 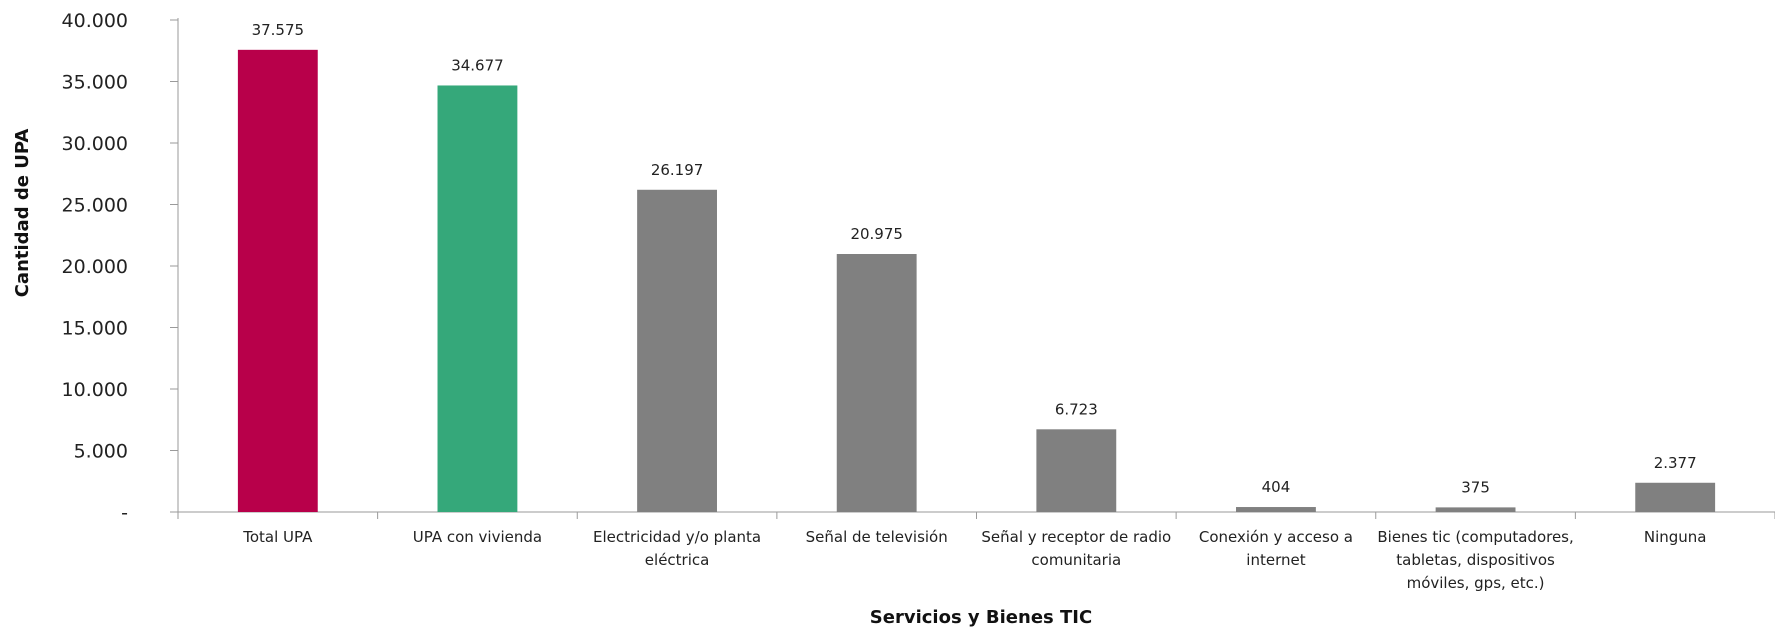 What do you see at coordinates (95, 83) in the screenshot?
I see `y-tick-label: 35.000` at bounding box center [95, 83].